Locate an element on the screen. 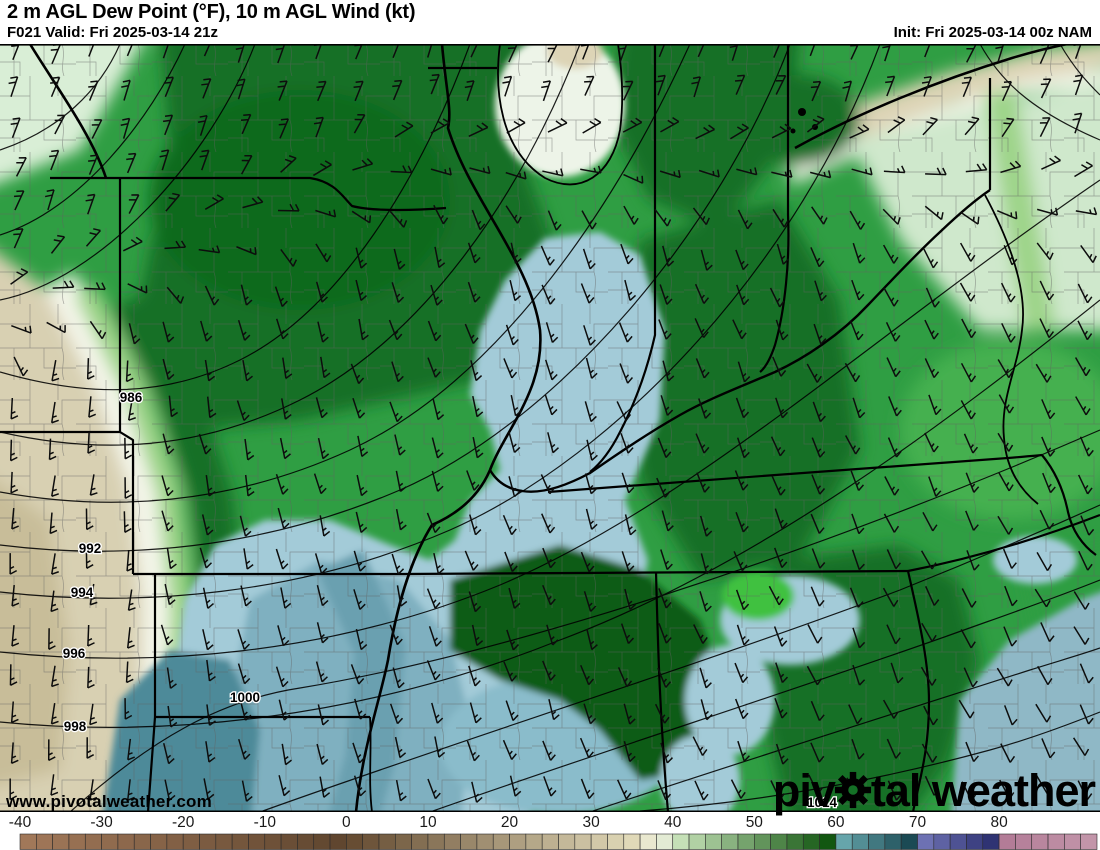 This screenshot has height=850, width=1100. colorbar-tick-70: 70 is located at coordinates (918, 822).